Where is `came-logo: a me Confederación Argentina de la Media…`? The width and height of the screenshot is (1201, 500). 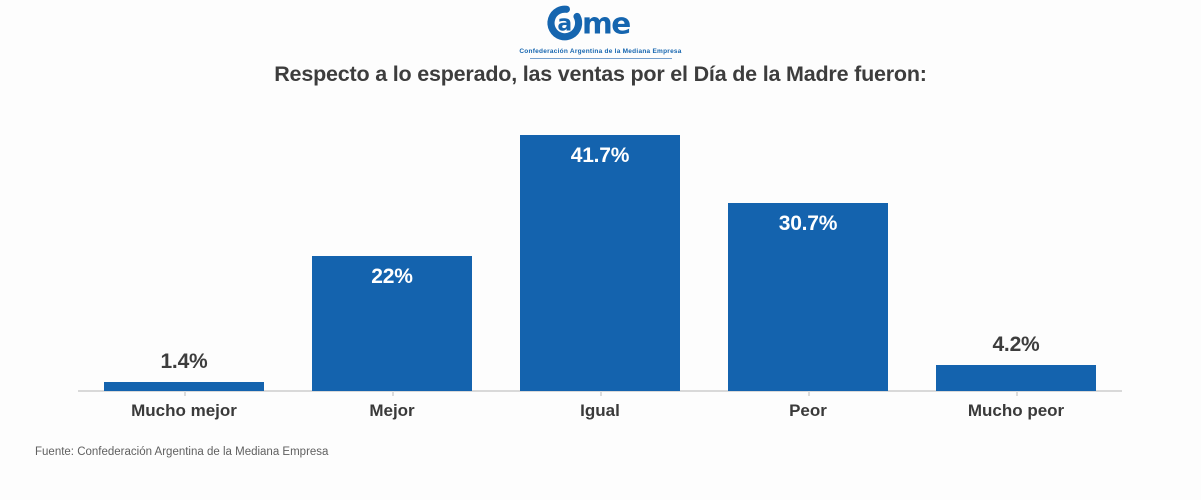
came-logo: a me Confederación Argentina de la Media… is located at coordinates (600, 30).